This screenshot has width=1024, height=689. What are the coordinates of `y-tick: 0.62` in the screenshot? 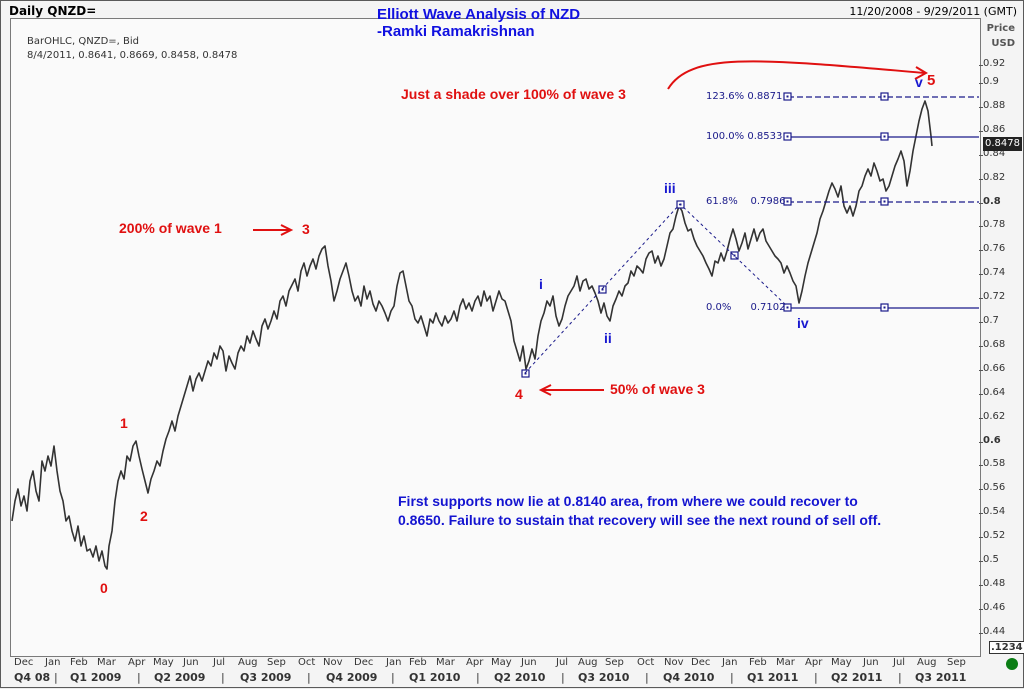 It's located at (992, 416).